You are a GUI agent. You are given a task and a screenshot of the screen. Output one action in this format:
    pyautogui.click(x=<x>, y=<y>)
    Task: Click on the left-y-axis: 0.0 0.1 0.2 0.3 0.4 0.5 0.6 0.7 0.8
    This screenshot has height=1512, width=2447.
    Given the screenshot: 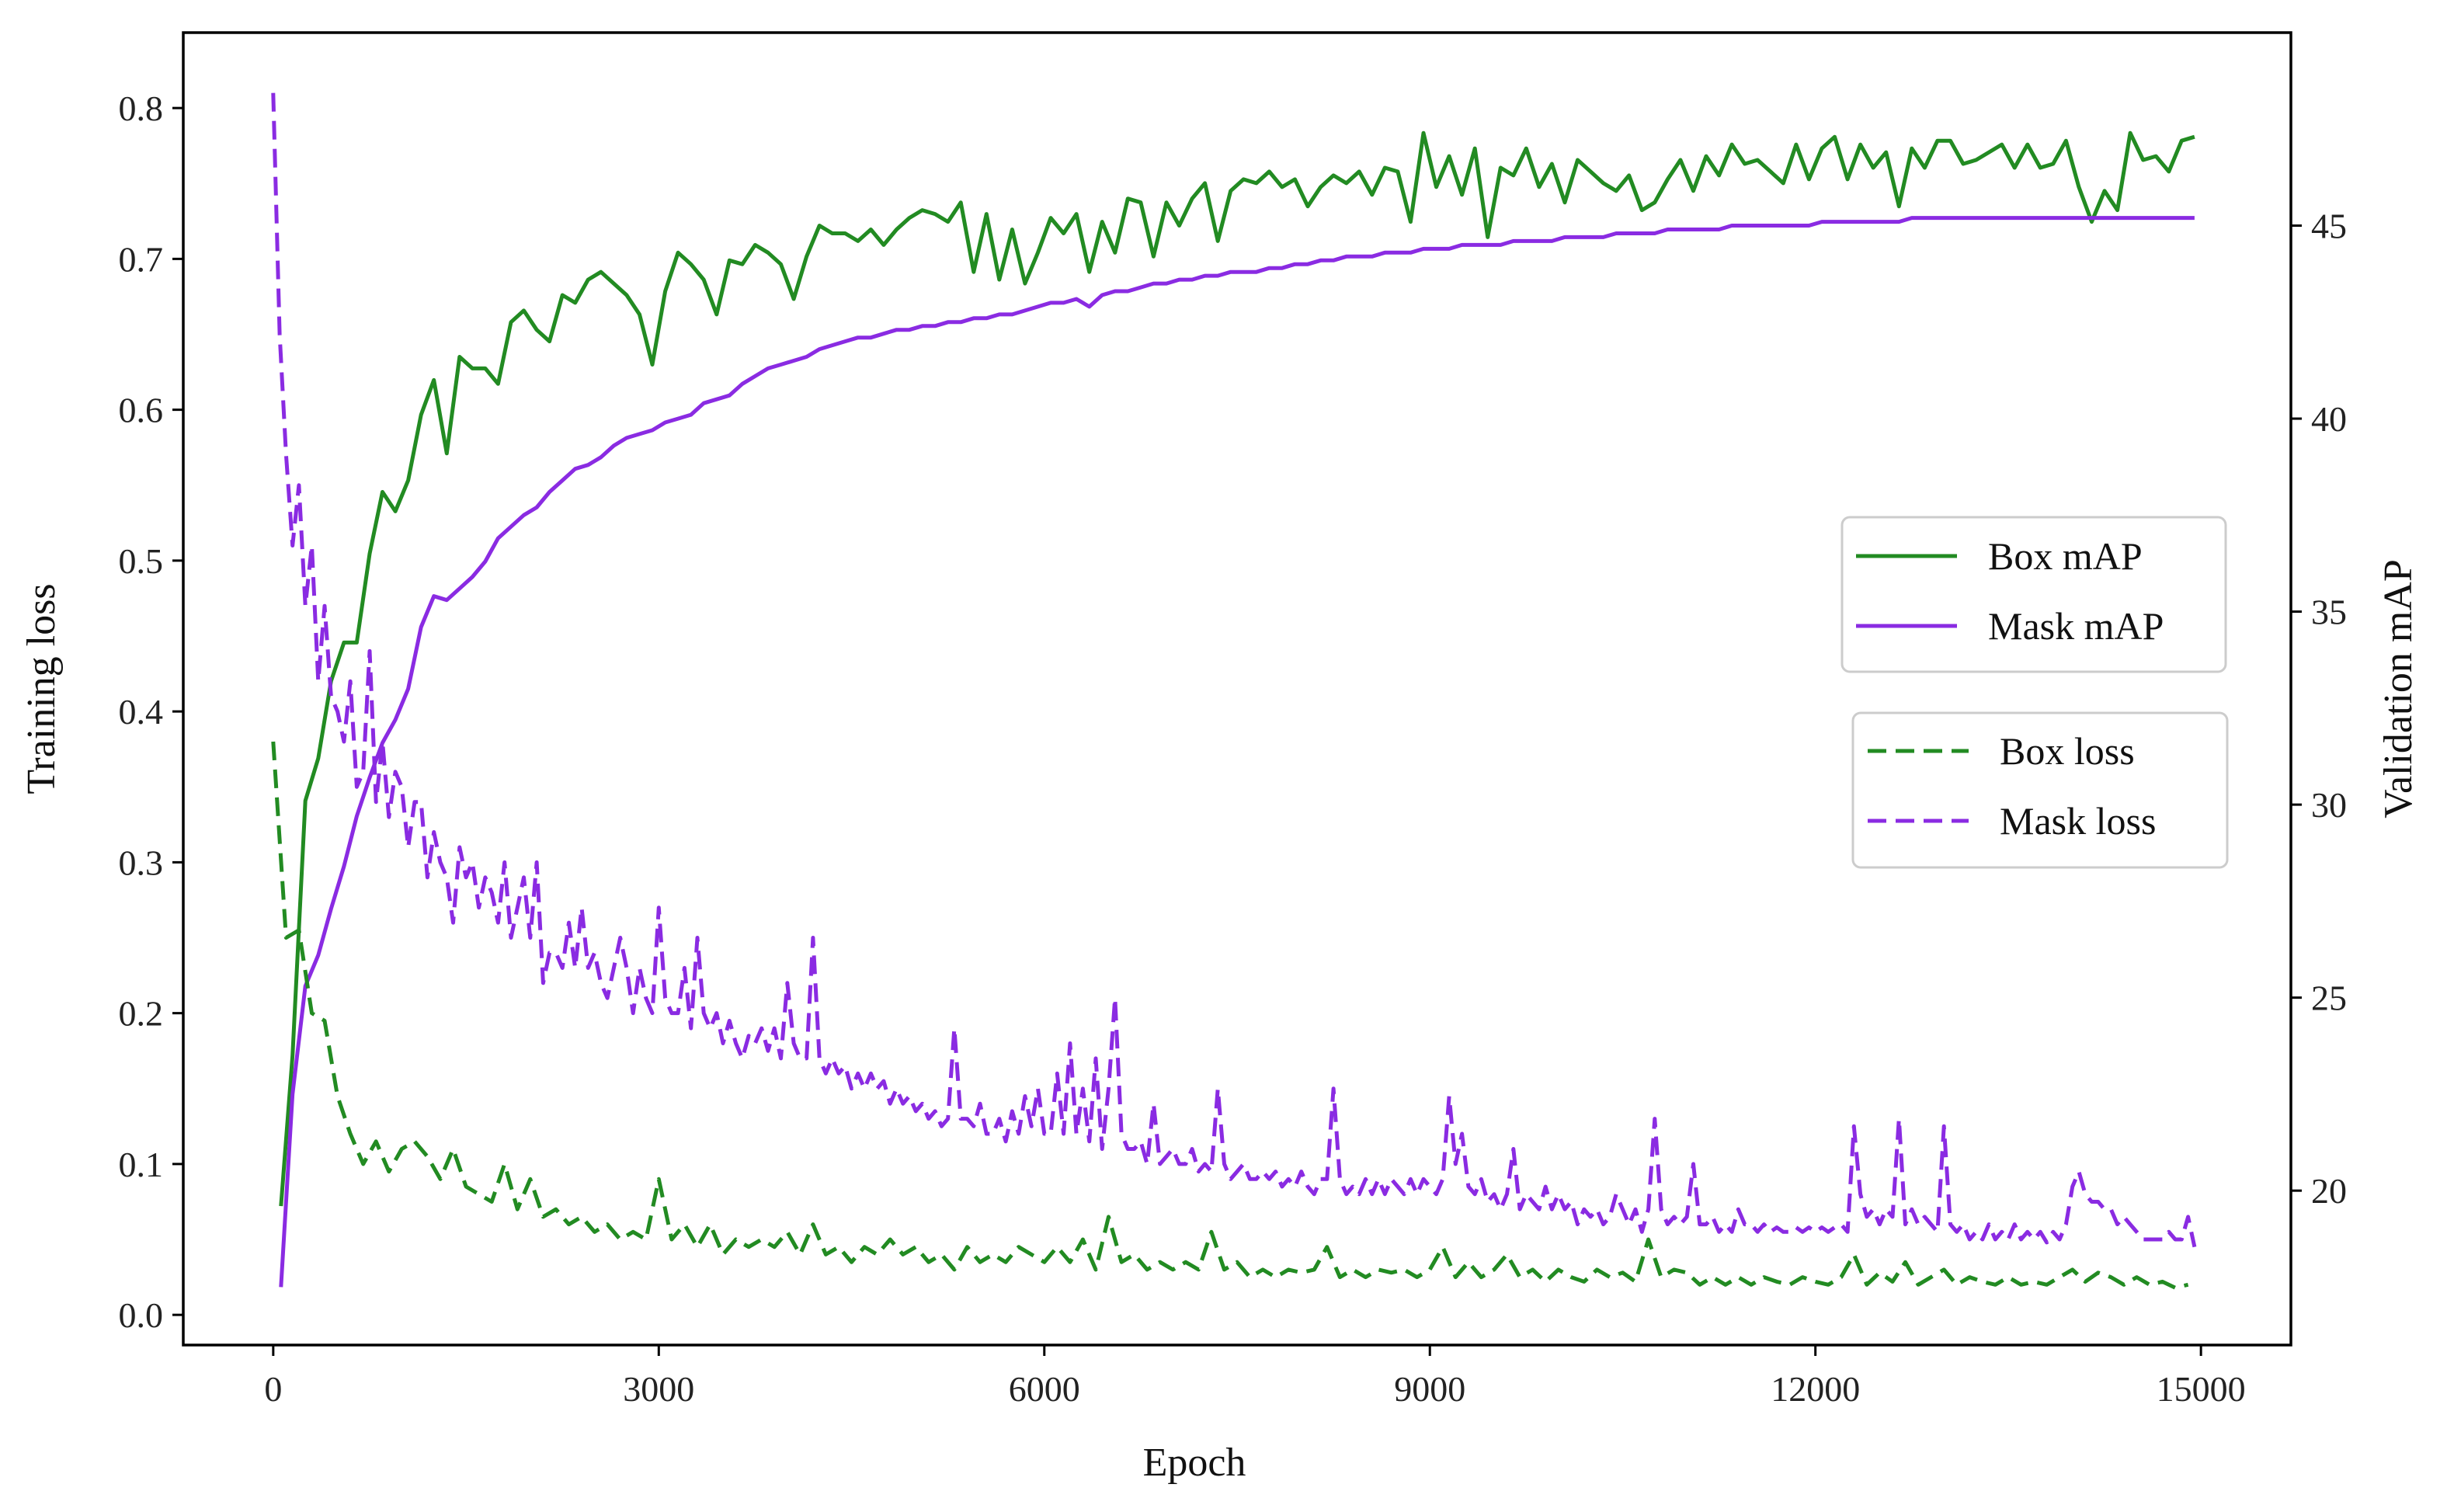 What is the action you would take?
    pyautogui.click(x=151, y=712)
    